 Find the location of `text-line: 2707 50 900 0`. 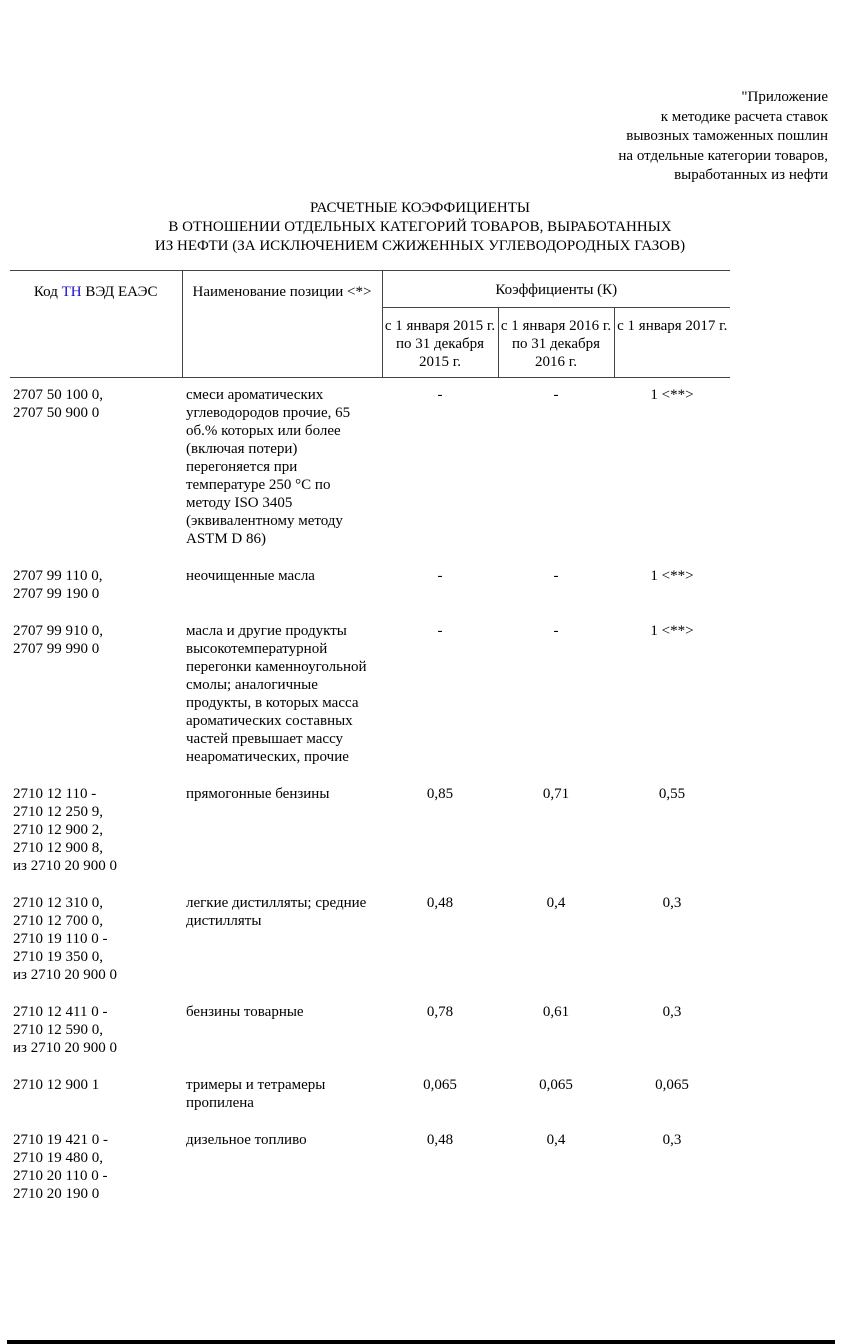

text-line: 2707 50 900 0 is located at coordinates (56, 413).